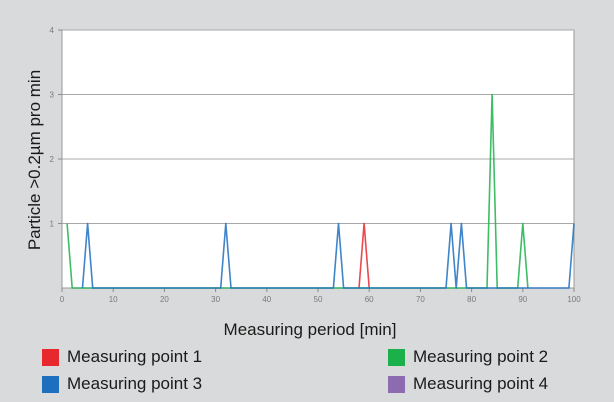  Describe the element at coordinates (522, 299) in the screenshot. I see `x-tick-label: 90` at that location.